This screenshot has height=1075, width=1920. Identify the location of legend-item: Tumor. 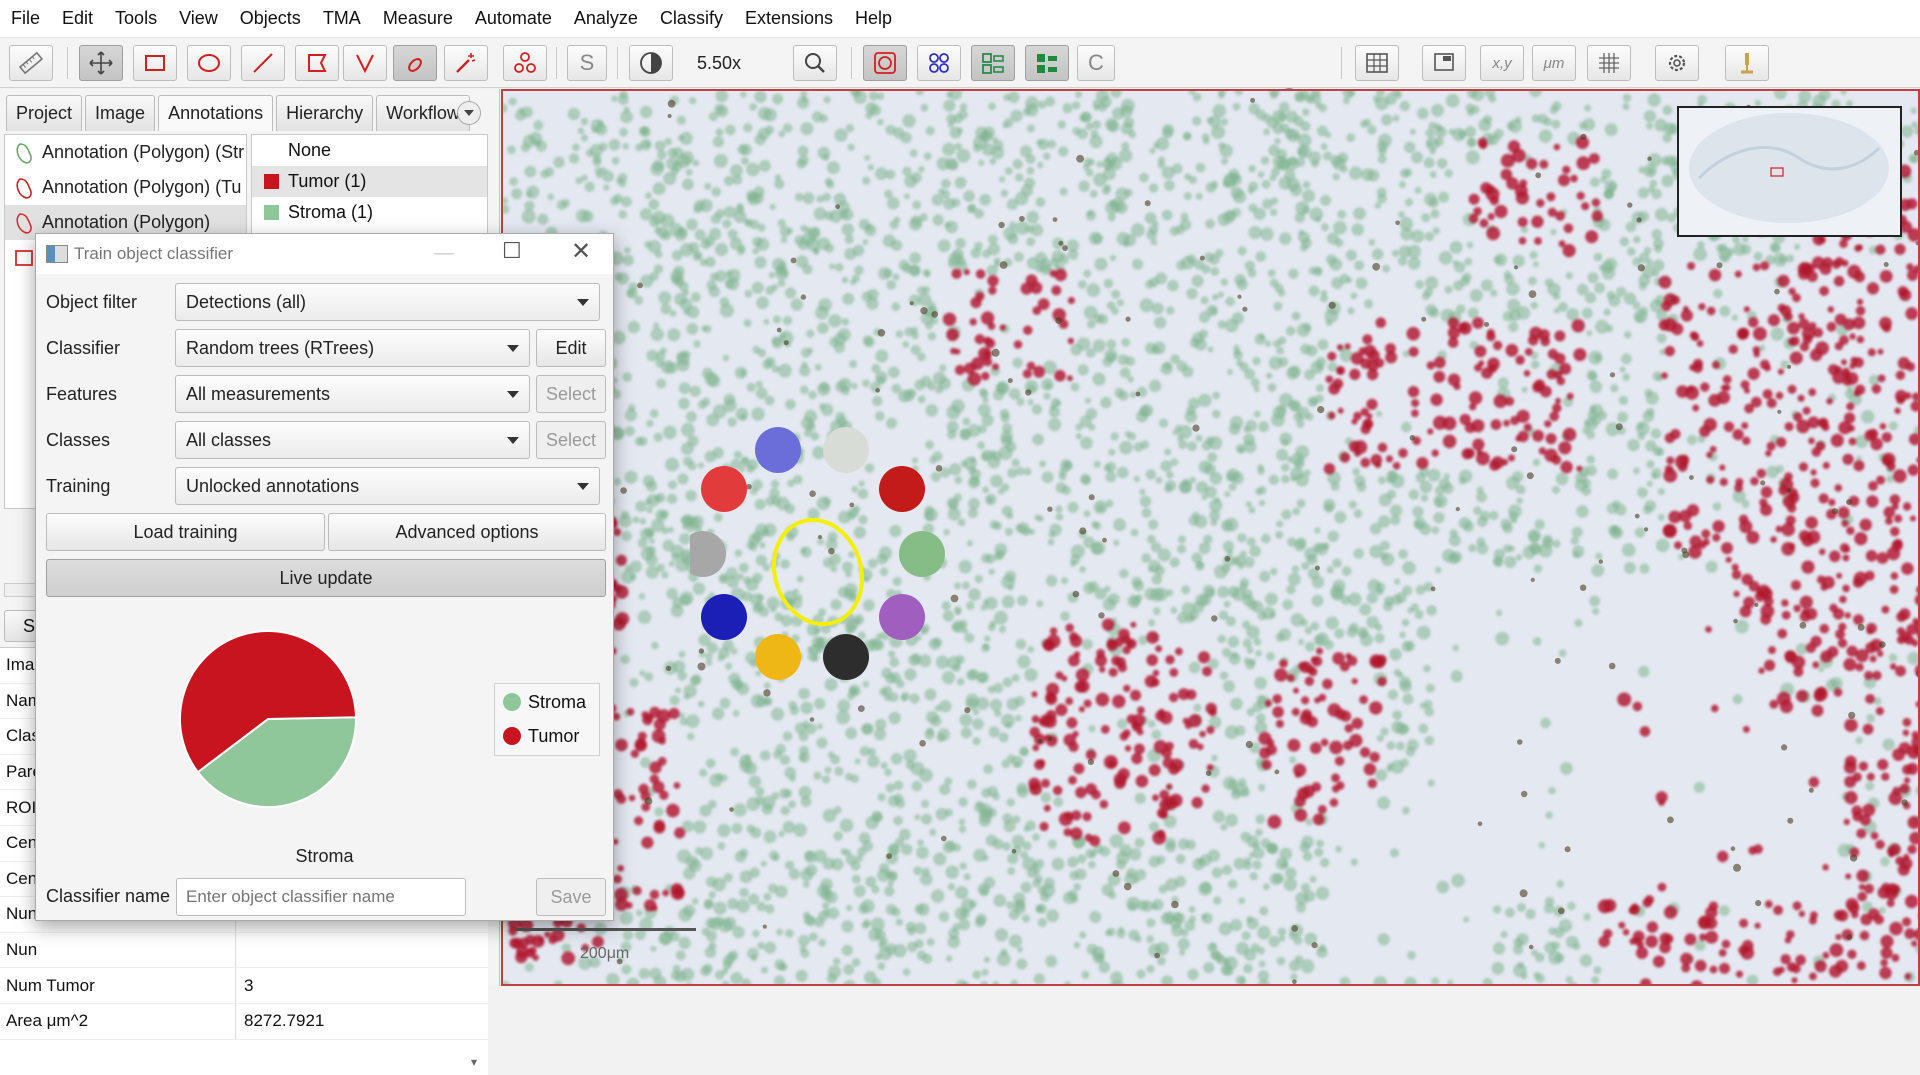
(547, 736).